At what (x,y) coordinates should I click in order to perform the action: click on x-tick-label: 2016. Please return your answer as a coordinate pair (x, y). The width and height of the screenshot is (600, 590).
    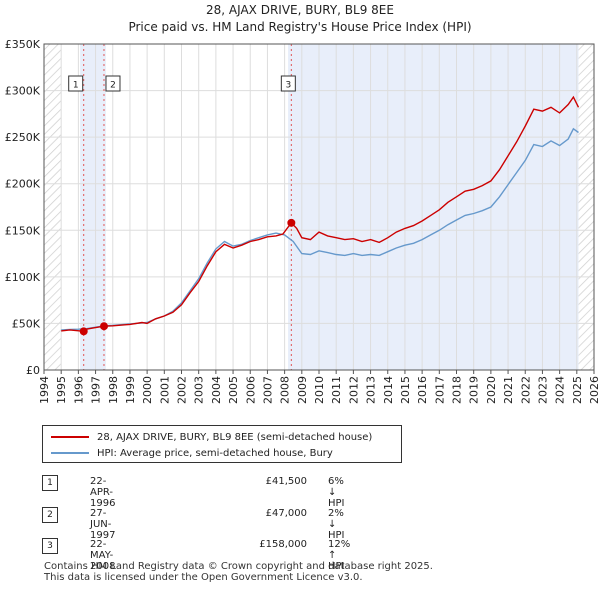
    Looking at the image, I should click on (422, 390).